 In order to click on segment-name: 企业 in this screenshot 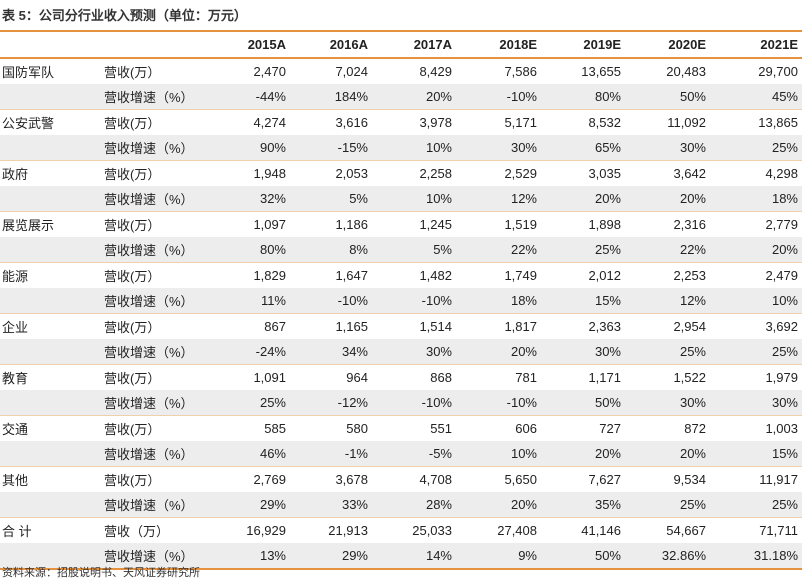, I will do `click(50, 326)`.